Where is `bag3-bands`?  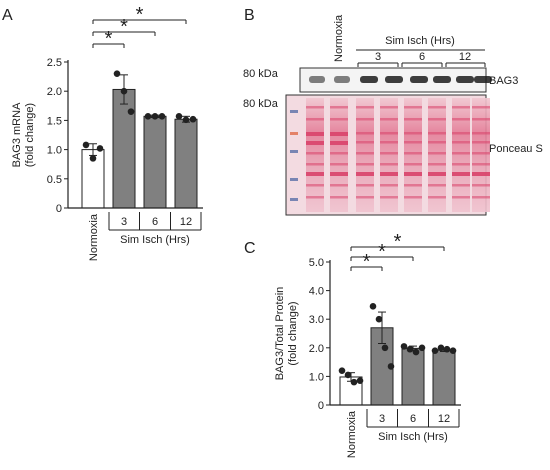 bag3-bands is located at coordinates (400, 79).